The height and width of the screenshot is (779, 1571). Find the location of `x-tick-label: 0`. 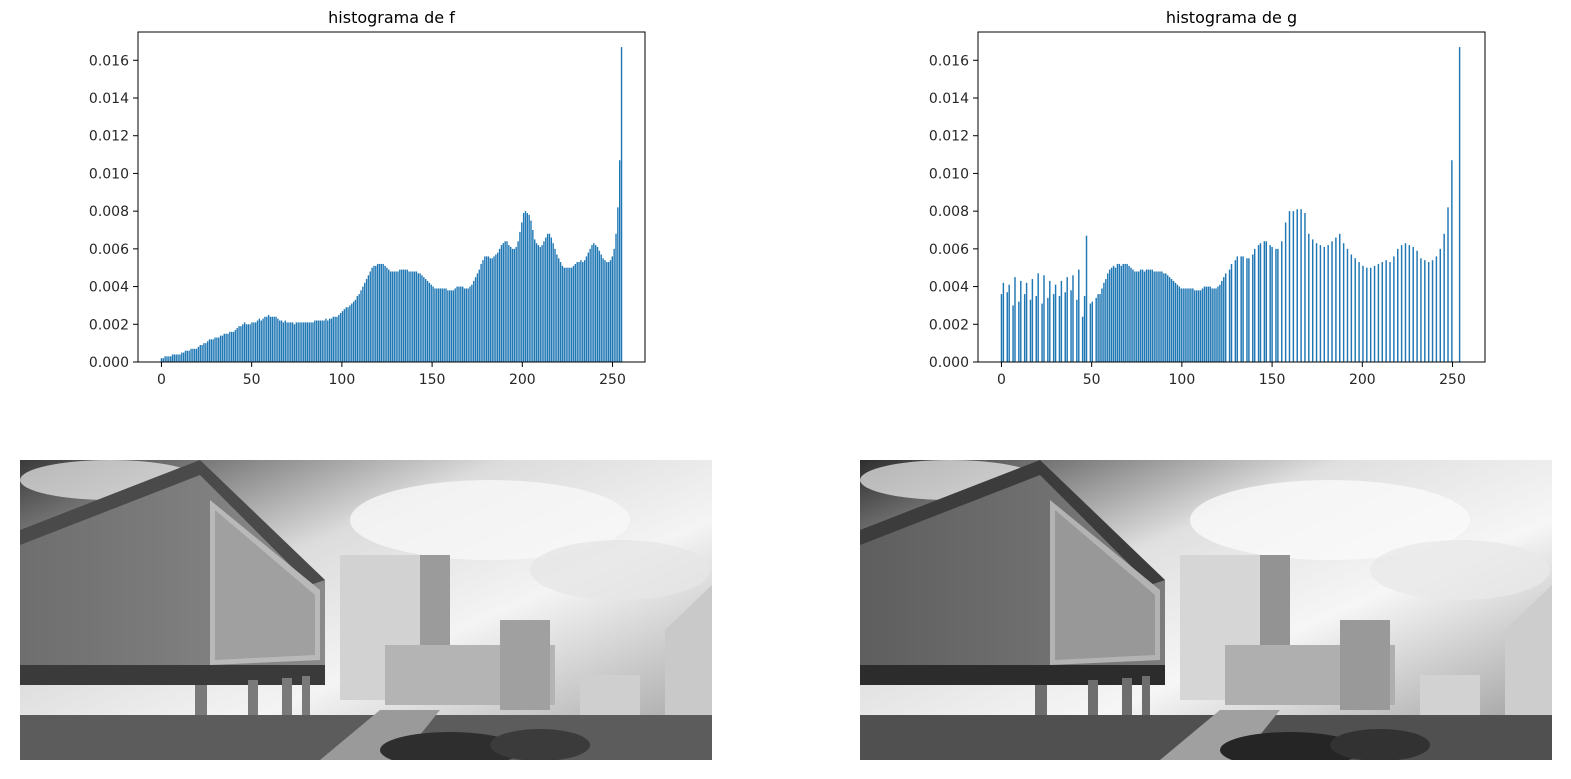

x-tick-label: 0 is located at coordinates (161, 380).